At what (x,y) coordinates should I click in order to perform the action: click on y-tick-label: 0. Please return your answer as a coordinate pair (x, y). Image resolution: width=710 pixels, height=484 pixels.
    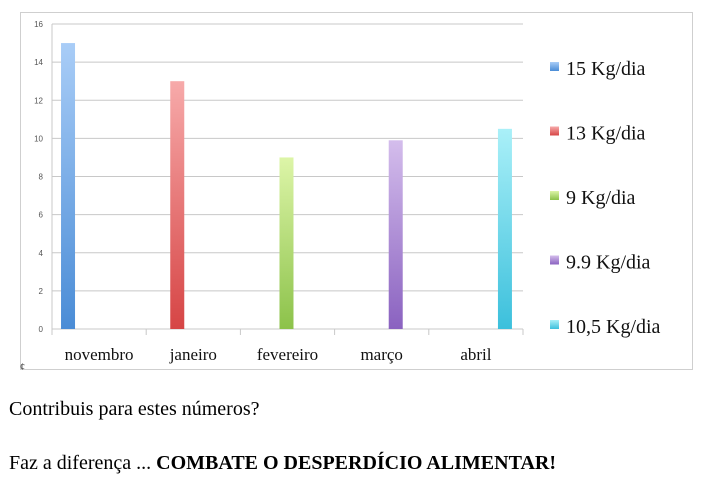
    Looking at the image, I should click on (41, 329).